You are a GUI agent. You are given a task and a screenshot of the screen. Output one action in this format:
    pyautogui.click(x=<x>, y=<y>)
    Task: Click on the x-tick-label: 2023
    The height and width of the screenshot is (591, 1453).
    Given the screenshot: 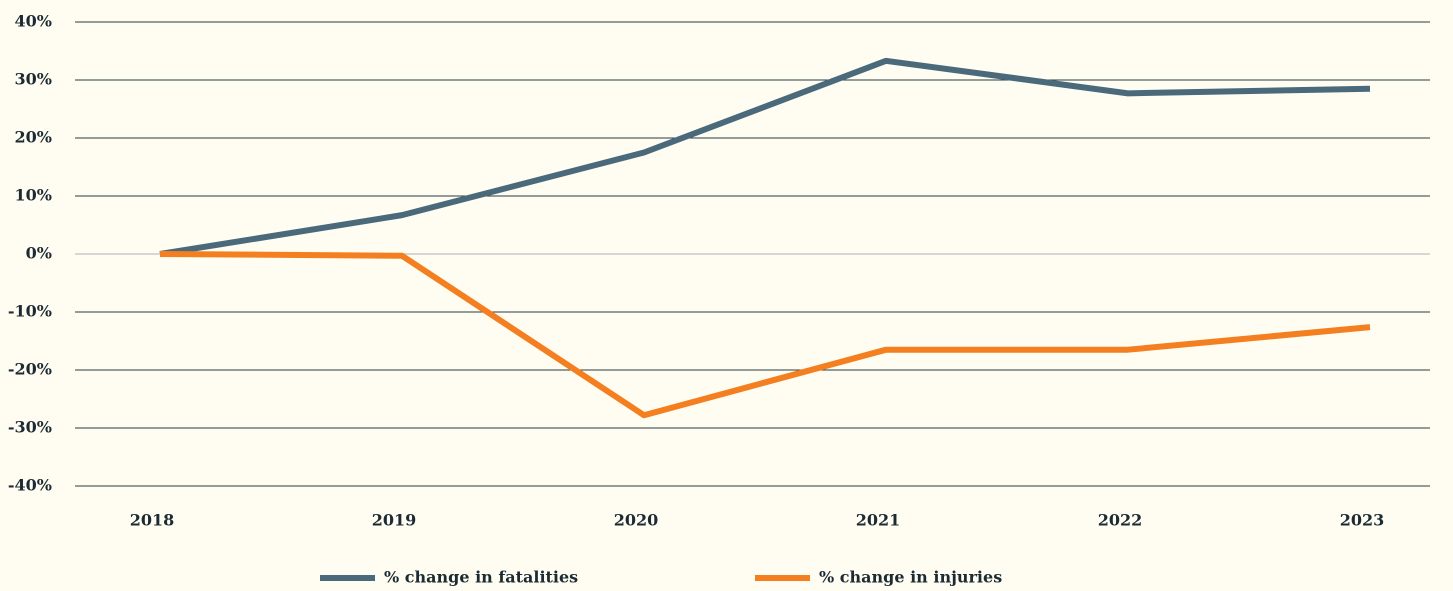 What is the action you would take?
    pyautogui.click(x=1362, y=520)
    